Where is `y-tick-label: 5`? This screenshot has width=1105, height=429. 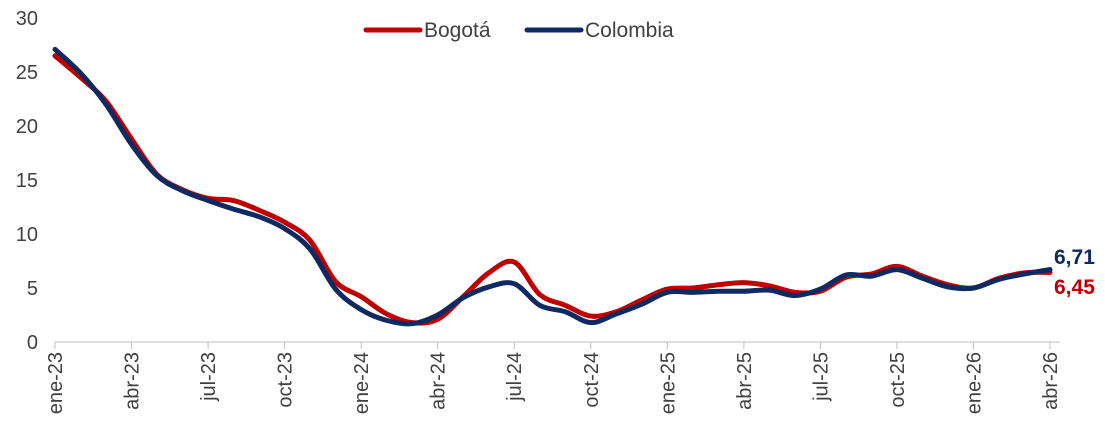 y-tick-label: 5 is located at coordinates (32, 289).